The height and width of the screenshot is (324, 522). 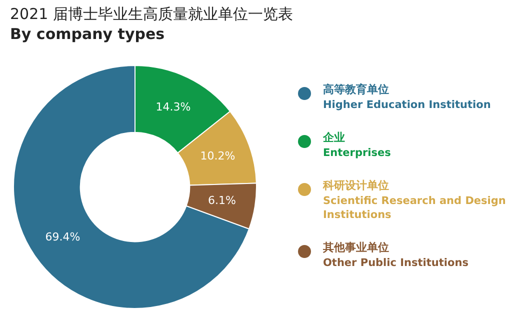 I want to click on data-label: 6.1%, so click(x=222, y=200).